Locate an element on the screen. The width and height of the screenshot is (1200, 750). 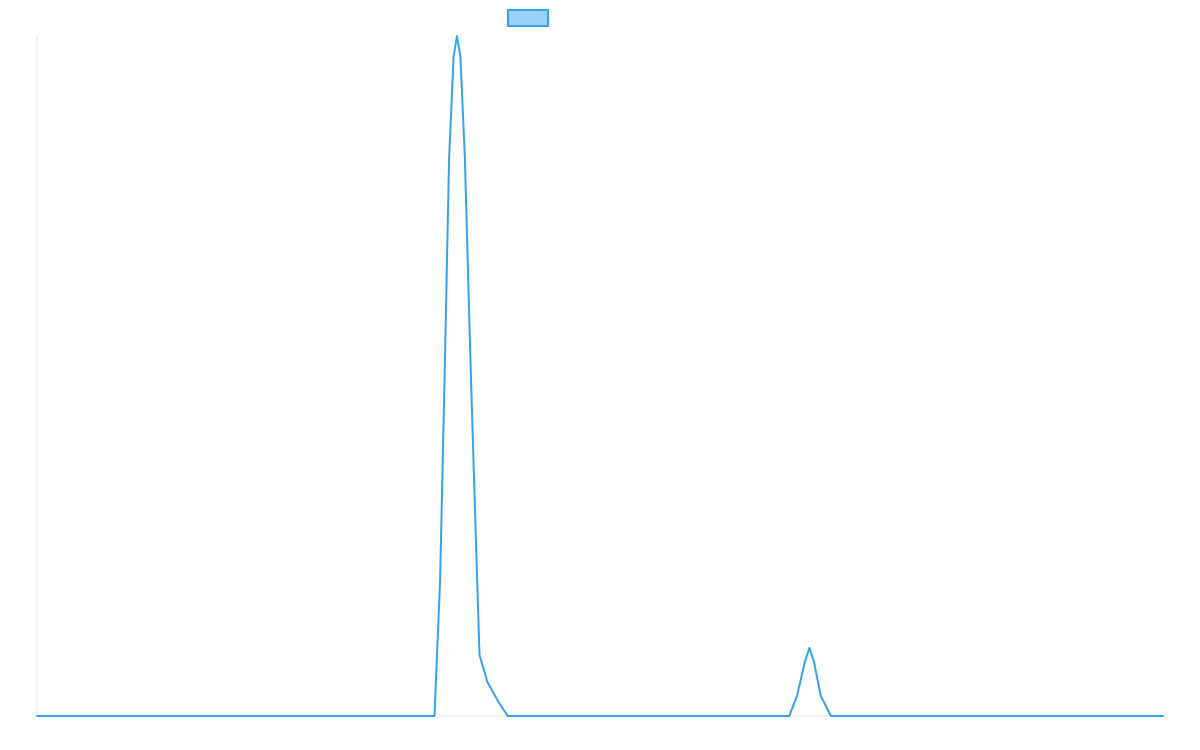
legend-swatch is located at coordinates (528, 18).